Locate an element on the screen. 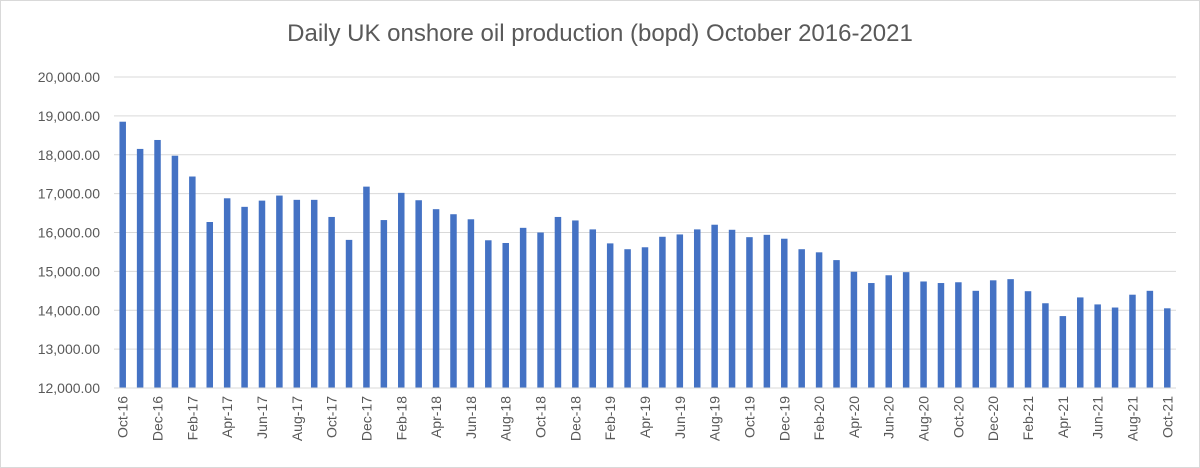  x-tick-label: Dec-18 is located at coordinates (575, 418).